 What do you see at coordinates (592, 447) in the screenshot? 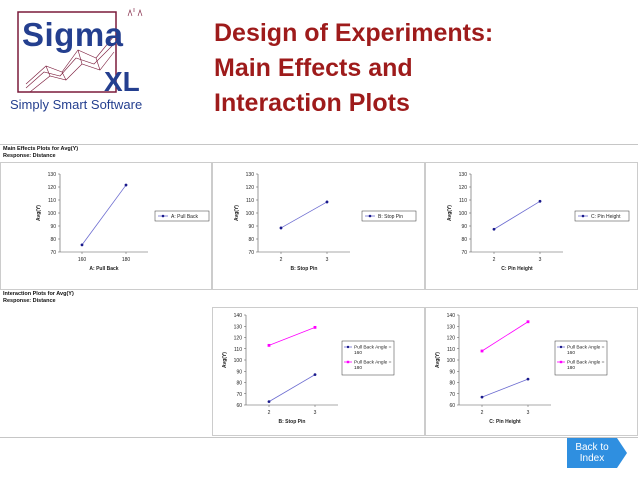
I see `back-label-line-1: Back to` at bounding box center [592, 447].